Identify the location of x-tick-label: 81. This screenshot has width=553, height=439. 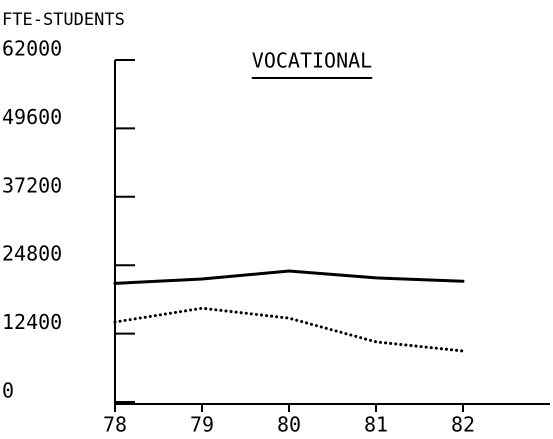
(376, 425).